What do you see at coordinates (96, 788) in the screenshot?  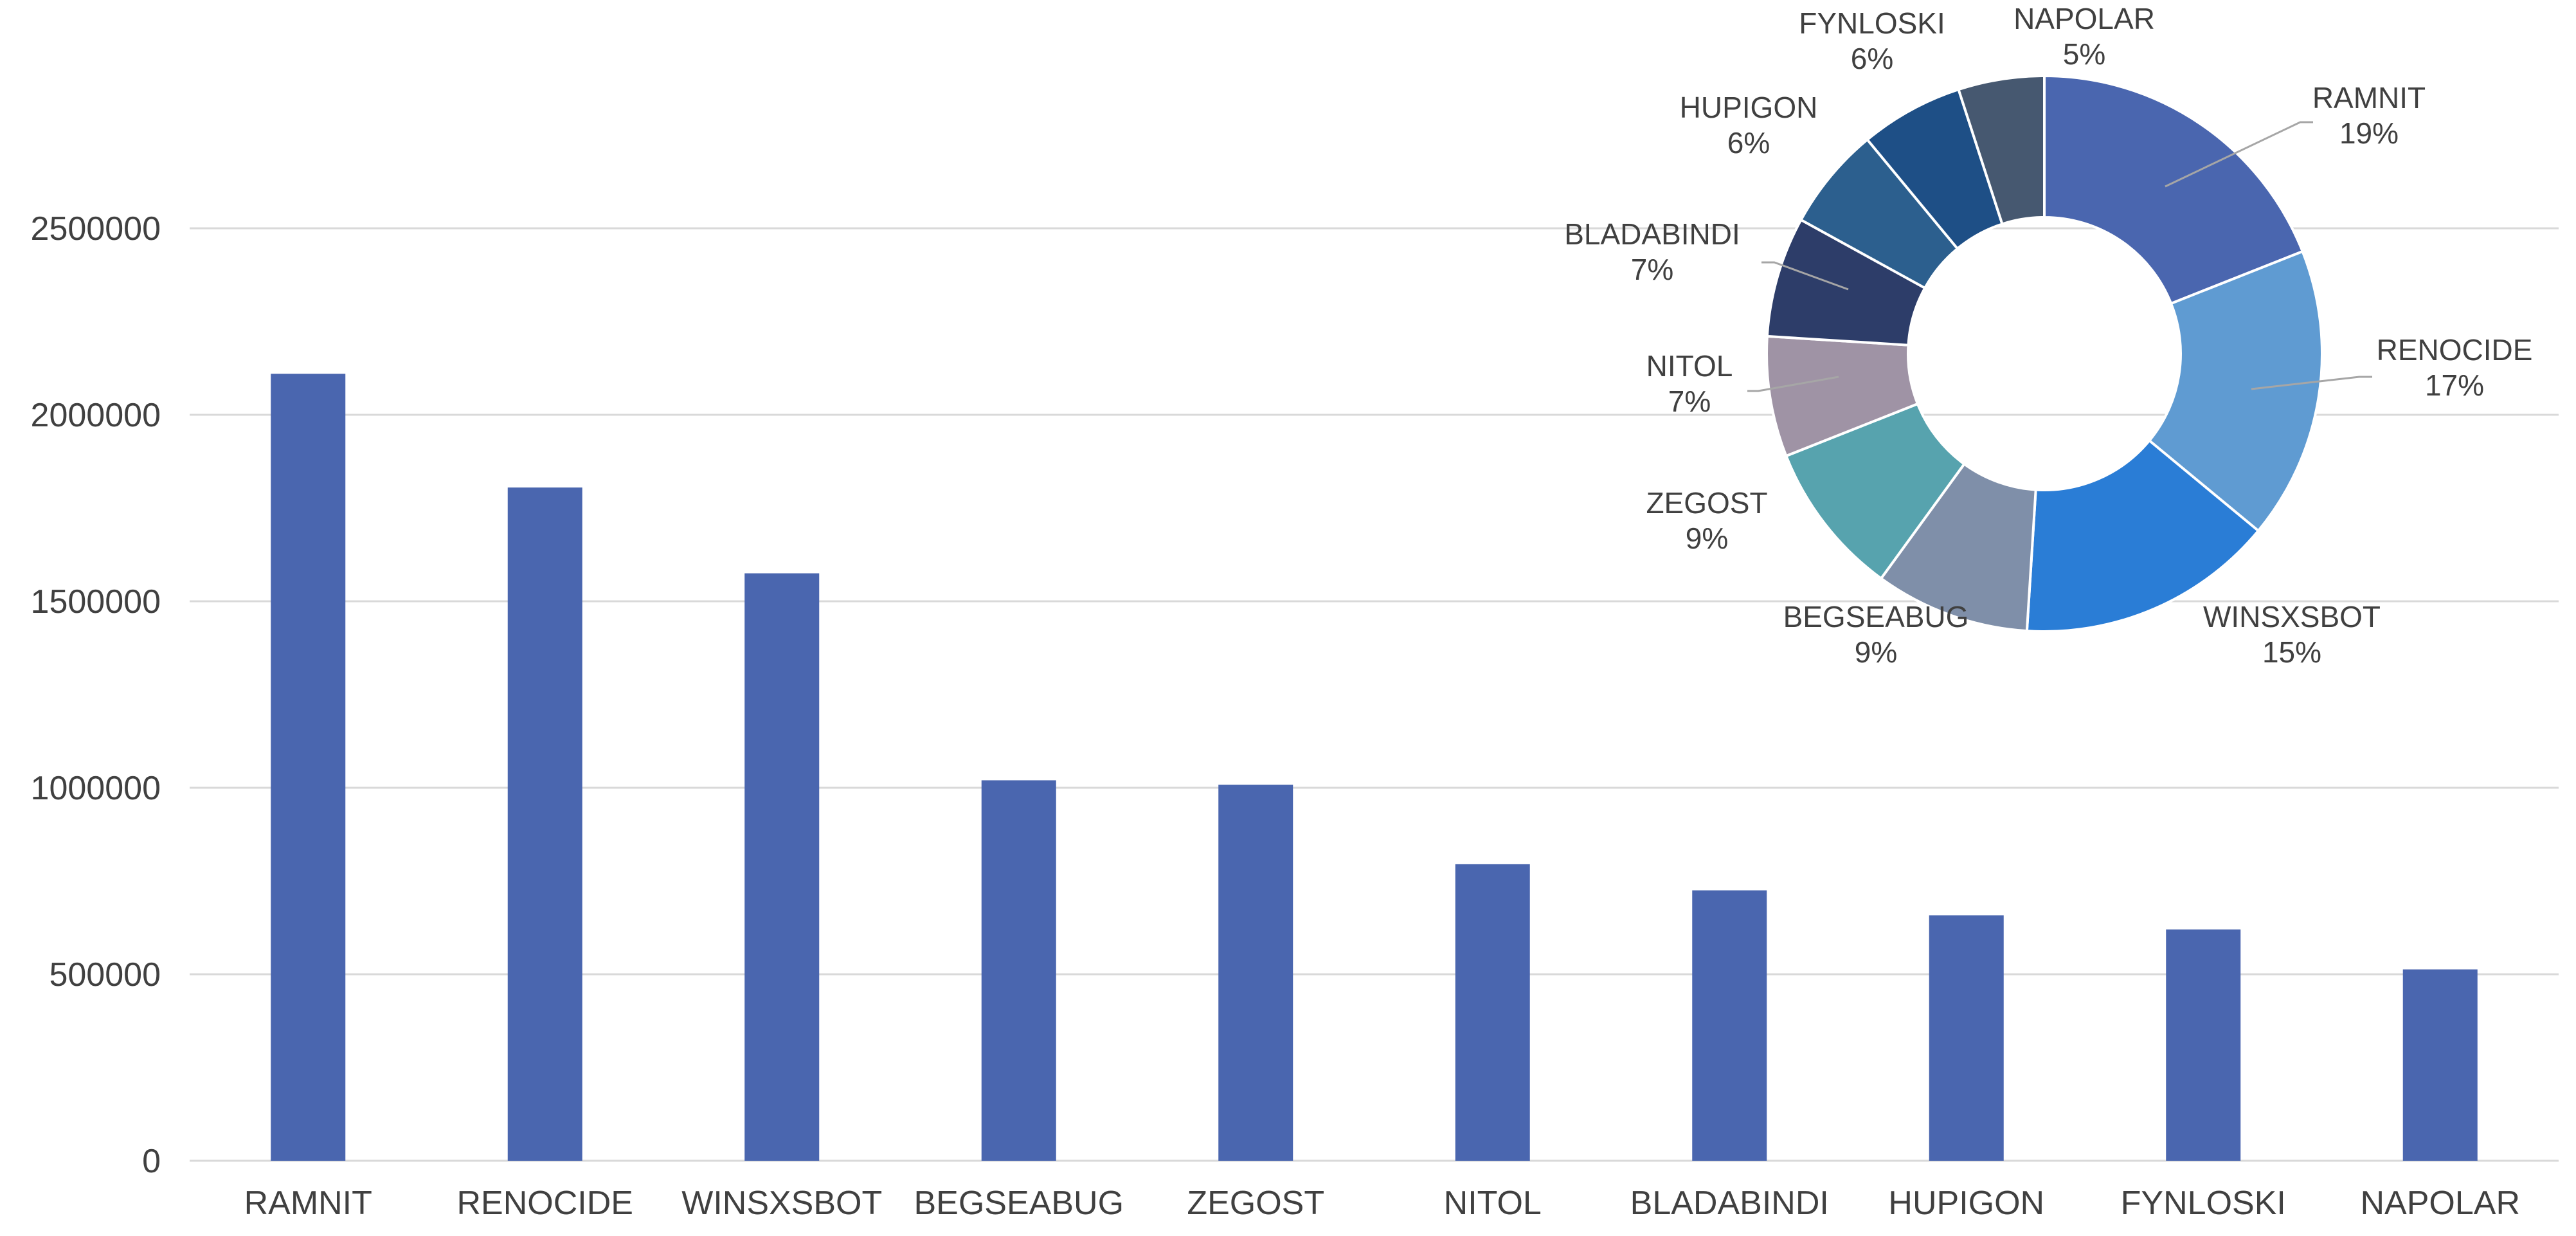 I see `y-tick-label: 1000000` at bounding box center [96, 788].